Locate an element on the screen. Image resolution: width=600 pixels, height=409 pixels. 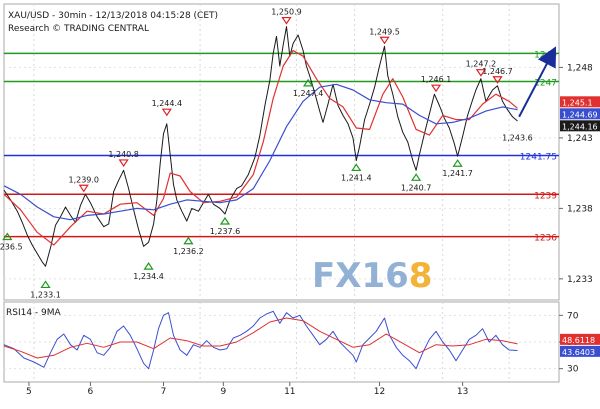
price-note-label: 1,243.6 is located at coordinates (517, 137).